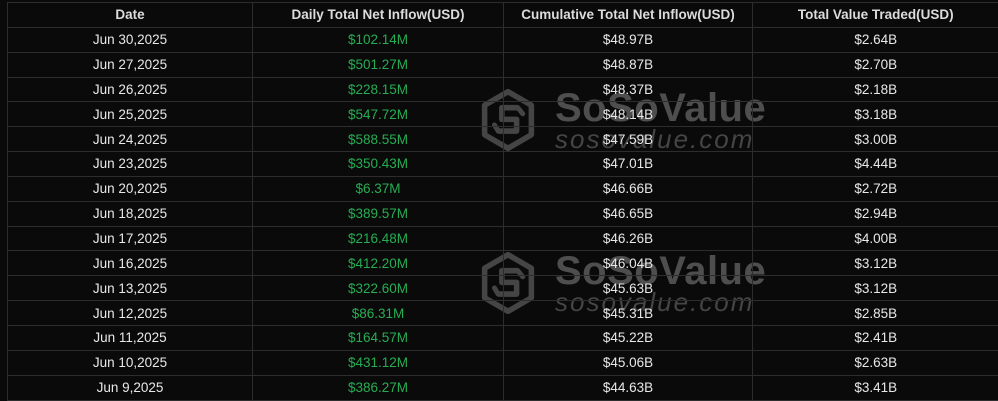 The image size is (998, 401). I want to click on cumulative-inflow-cell: $46.66B, so click(628, 188).